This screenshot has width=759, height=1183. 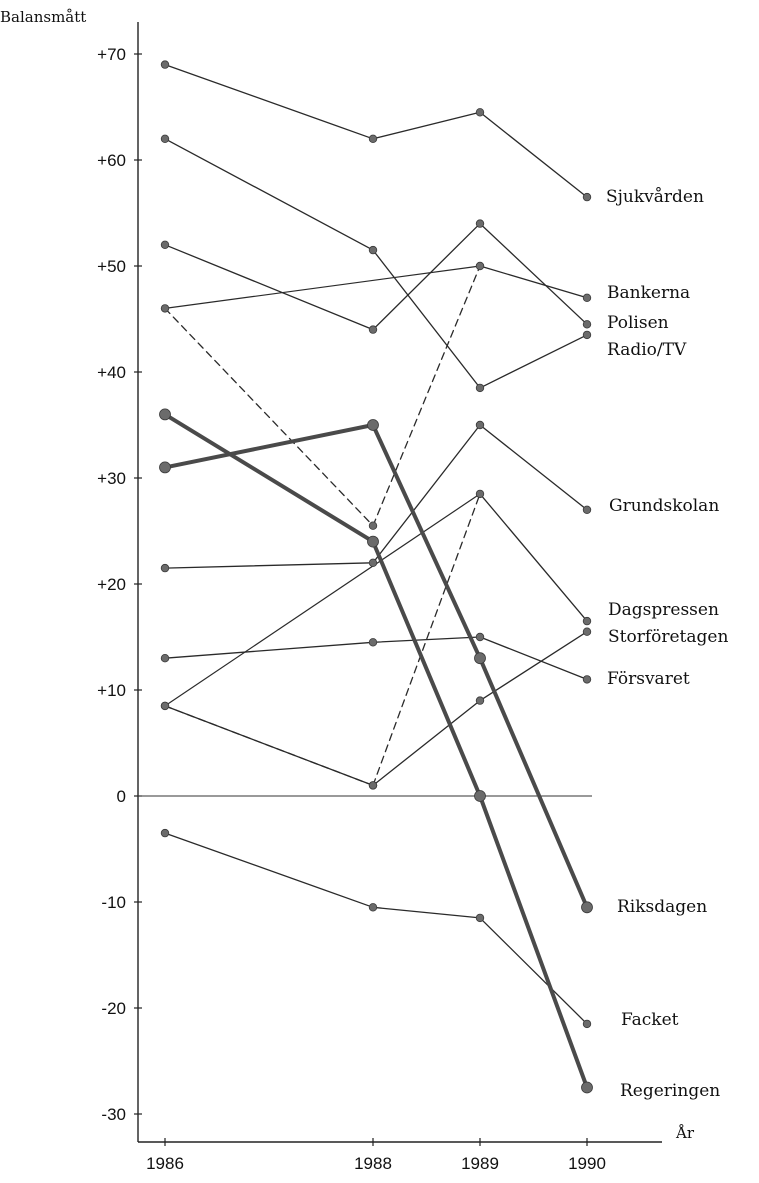 I want to click on y-tick-label: +40, so click(x=111, y=372).